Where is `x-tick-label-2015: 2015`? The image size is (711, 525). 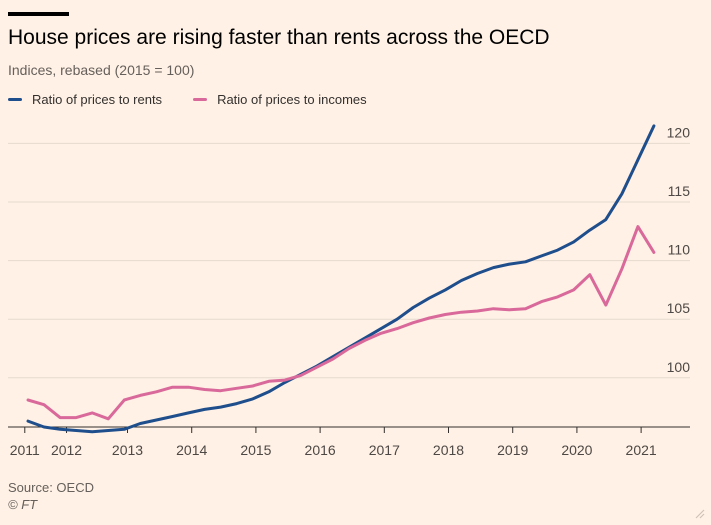 x-tick-label-2015: 2015 is located at coordinates (255, 450).